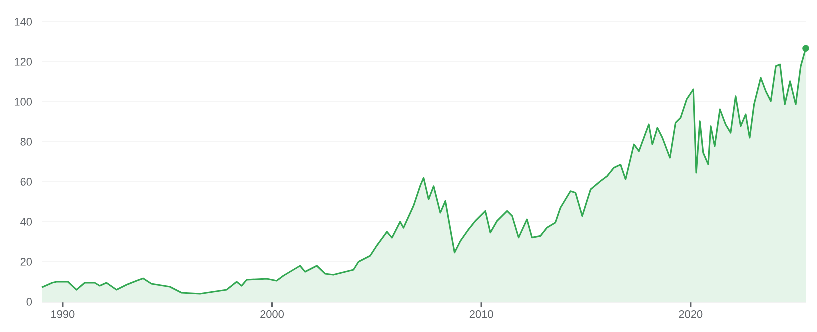  I want to click on x-tick-label: 2020, so click(691, 314).